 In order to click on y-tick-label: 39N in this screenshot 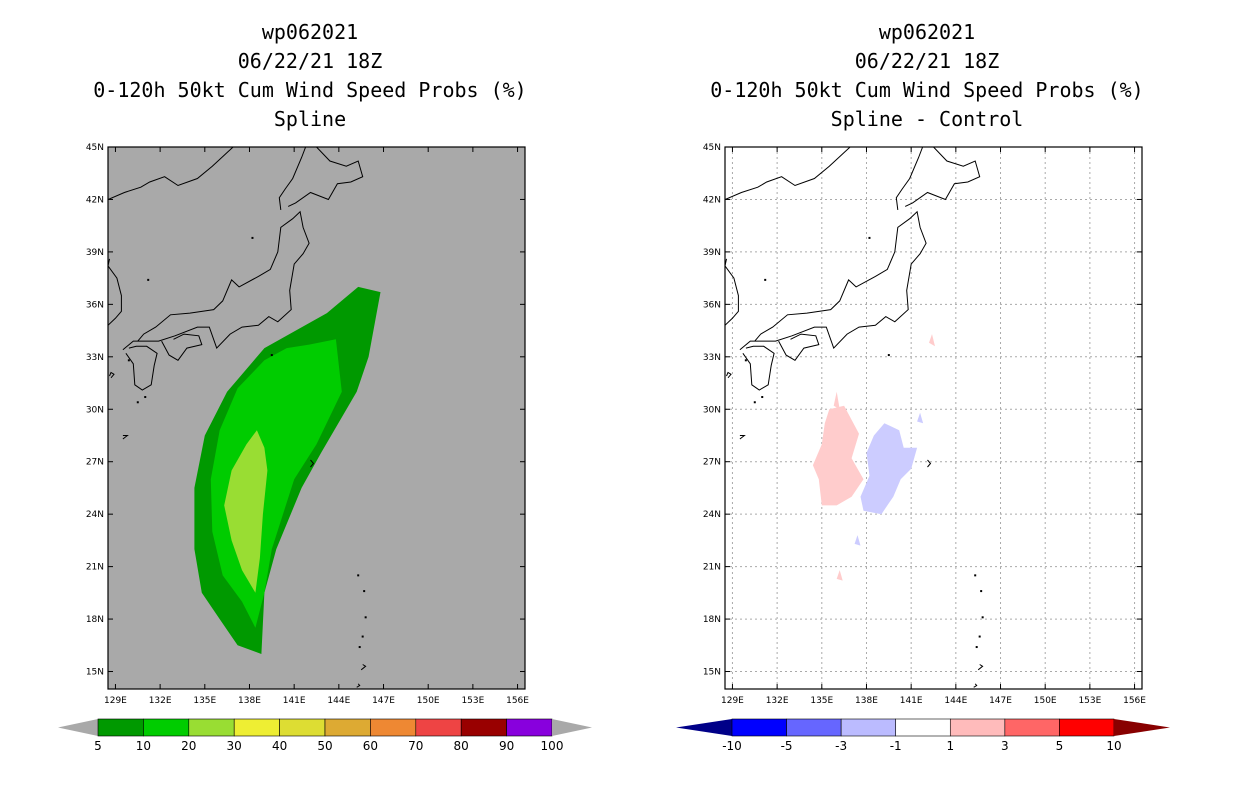, I will do `click(95, 253)`.